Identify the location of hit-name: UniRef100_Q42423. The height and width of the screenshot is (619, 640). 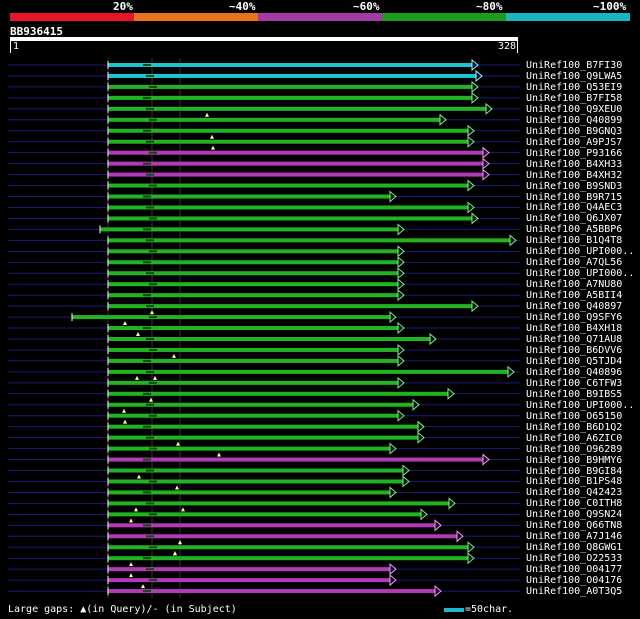
(574, 493).